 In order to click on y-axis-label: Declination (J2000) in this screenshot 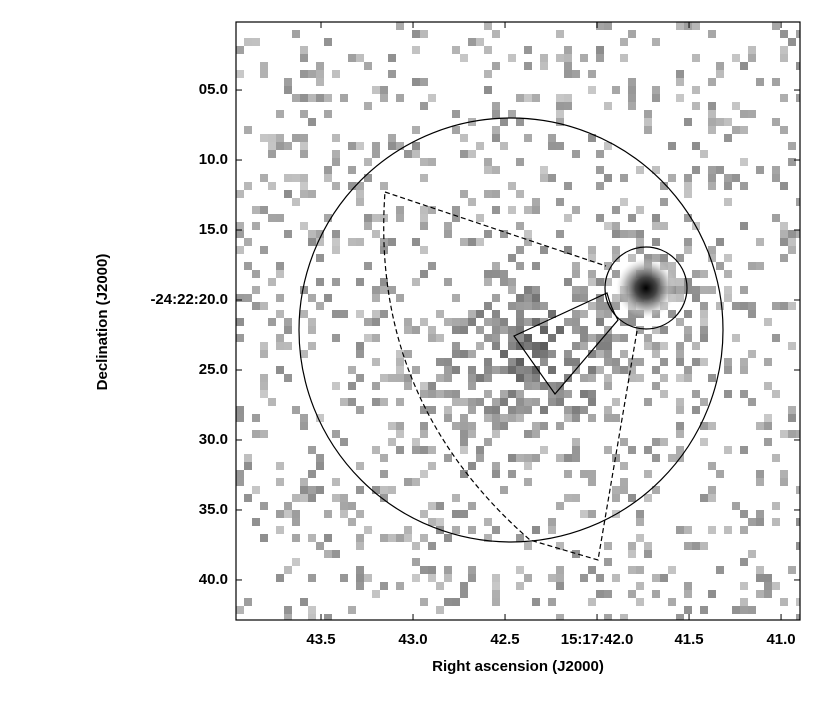, I will do `click(102, 322)`.